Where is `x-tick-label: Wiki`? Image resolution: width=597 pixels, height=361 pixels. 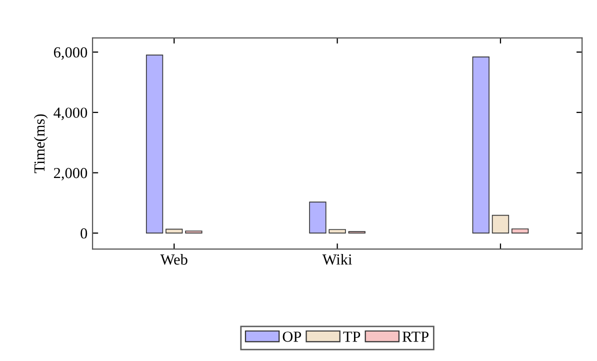
x-tick-label: Wiki is located at coordinates (337, 259).